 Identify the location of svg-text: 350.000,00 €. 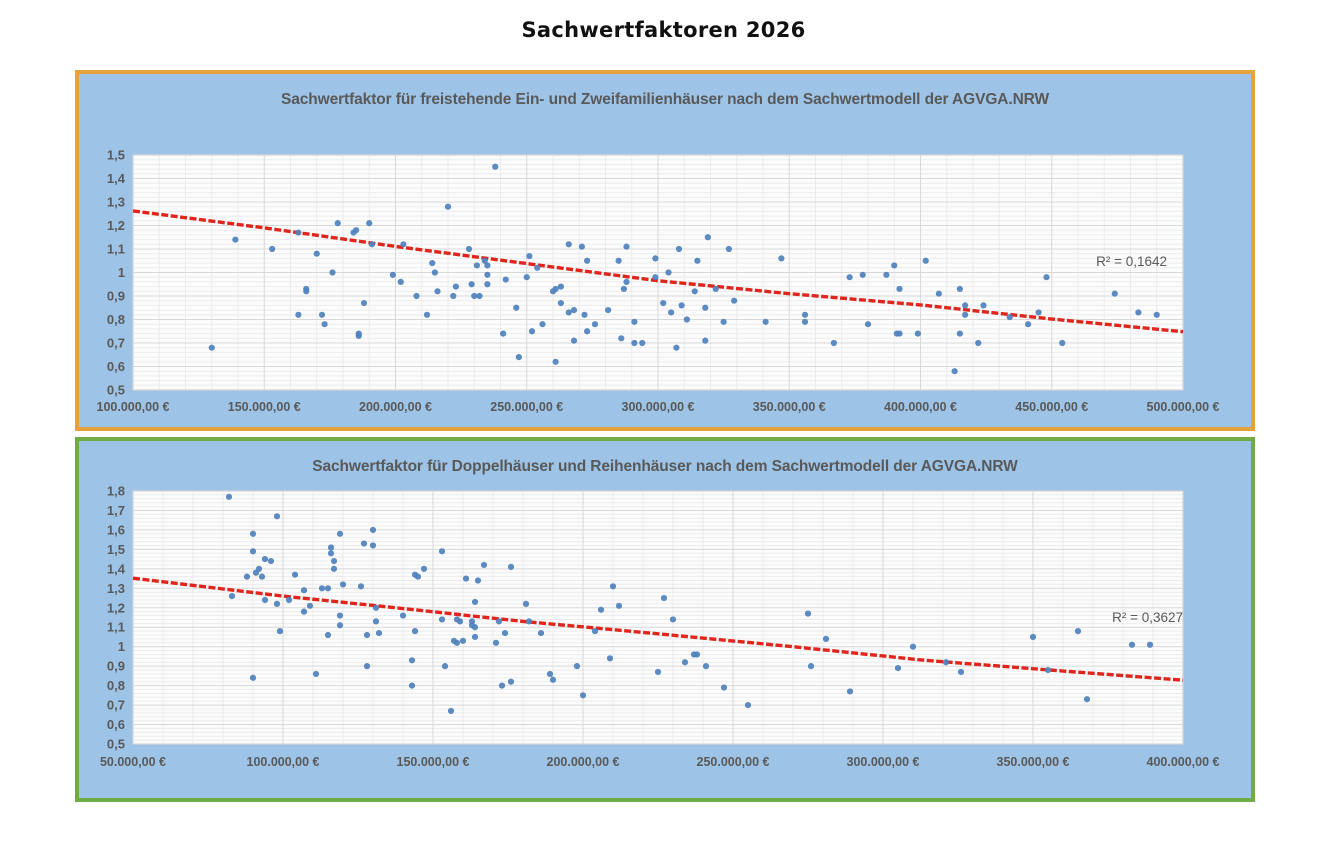
(789, 407).